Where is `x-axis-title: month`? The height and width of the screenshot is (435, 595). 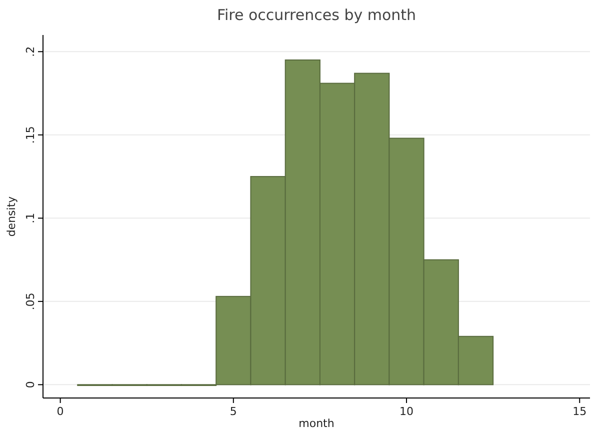
x-axis-title: month is located at coordinates (316, 423).